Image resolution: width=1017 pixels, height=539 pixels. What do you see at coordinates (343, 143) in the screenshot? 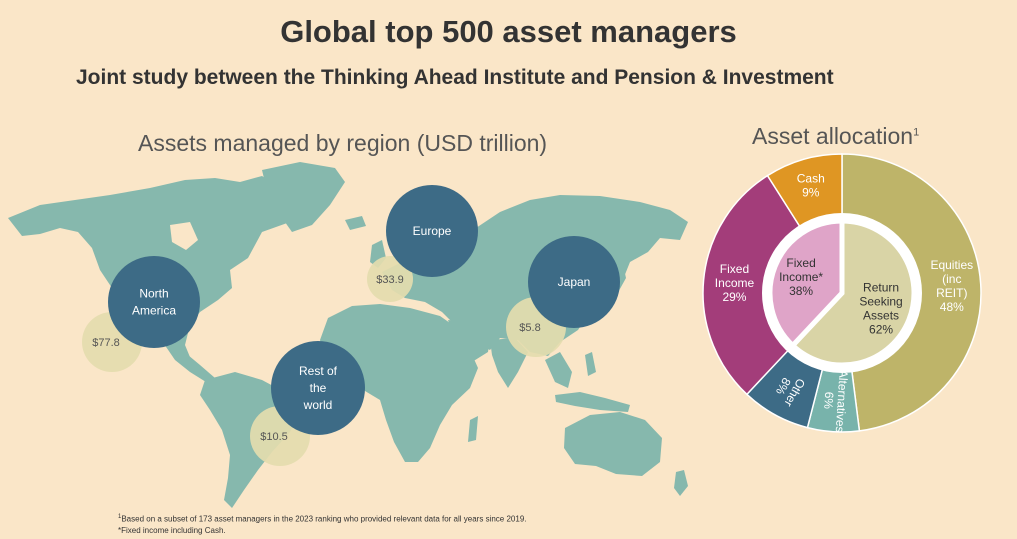
I see `region-chart-title: Assets managed by region (USD trillion)` at bounding box center [343, 143].